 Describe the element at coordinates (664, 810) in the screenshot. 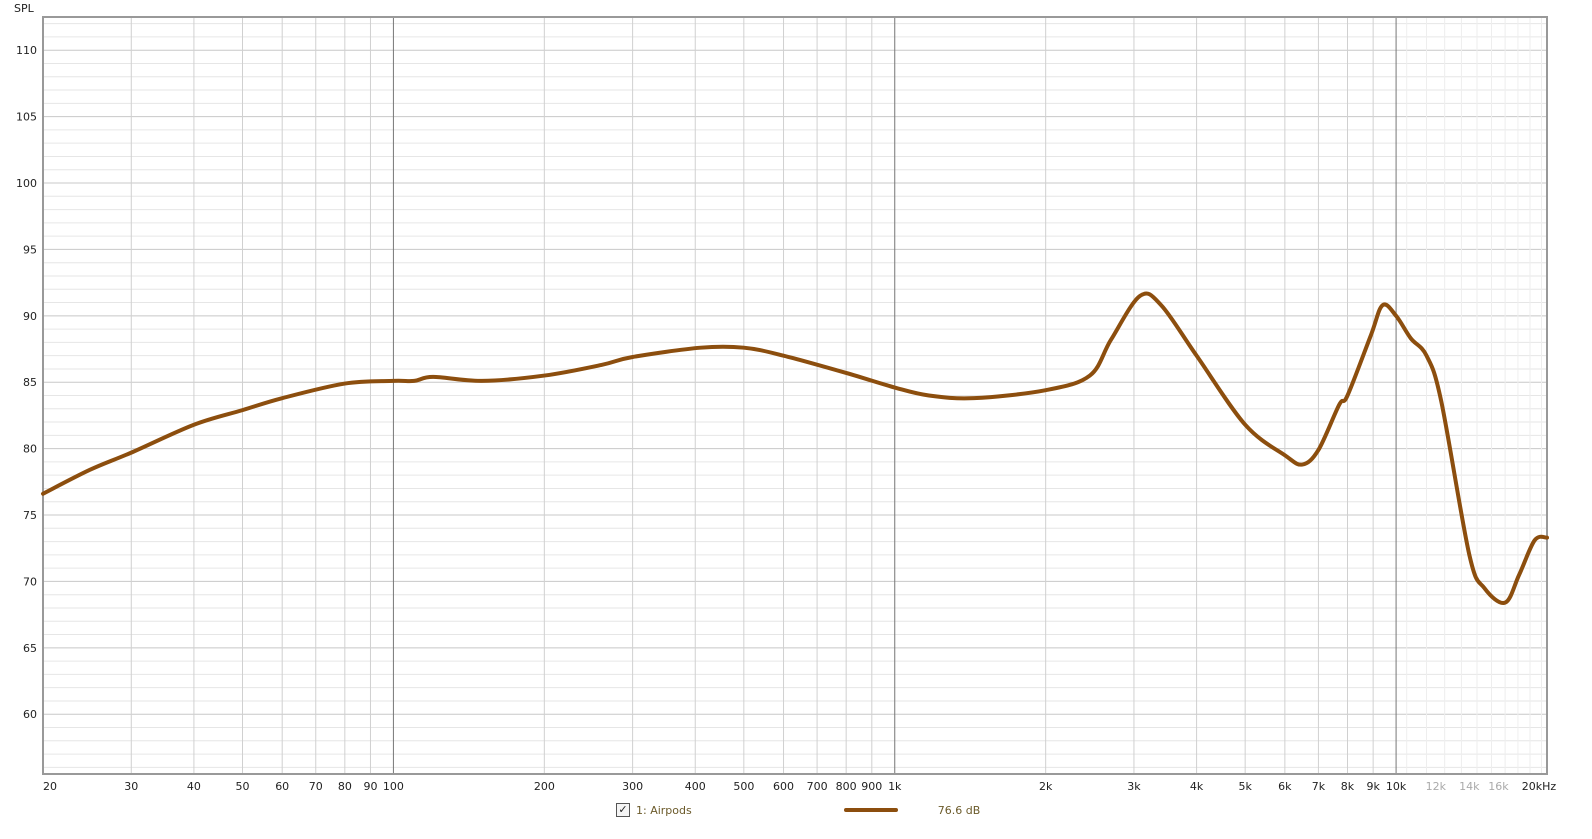

I see `legend-label: 1: Airpods` at that location.